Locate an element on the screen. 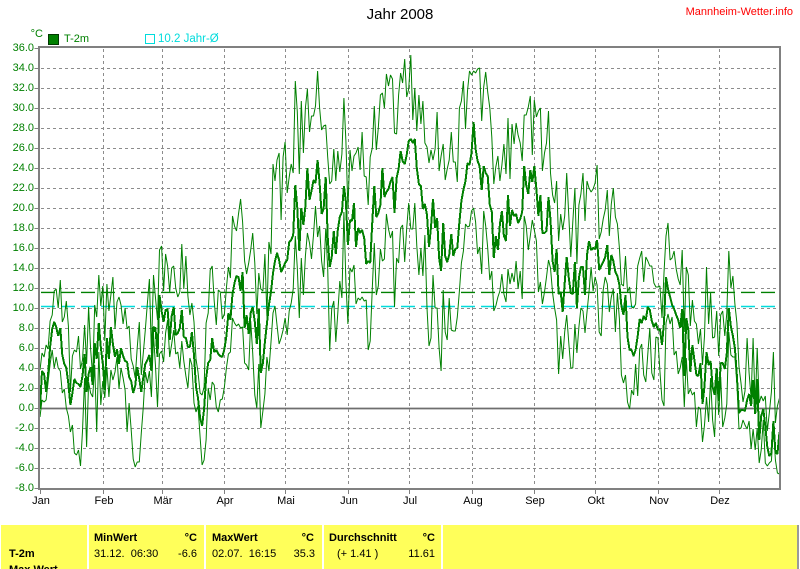 This screenshot has width=800, height=569. stats-header-durchschnitt: Durchschnitt is located at coordinates (363, 538).